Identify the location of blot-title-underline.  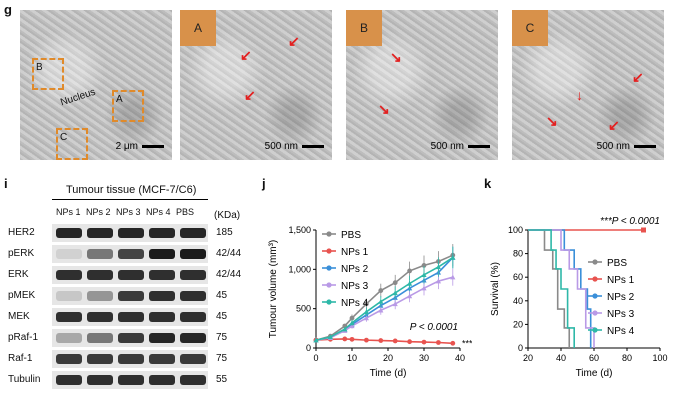
(130, 199).